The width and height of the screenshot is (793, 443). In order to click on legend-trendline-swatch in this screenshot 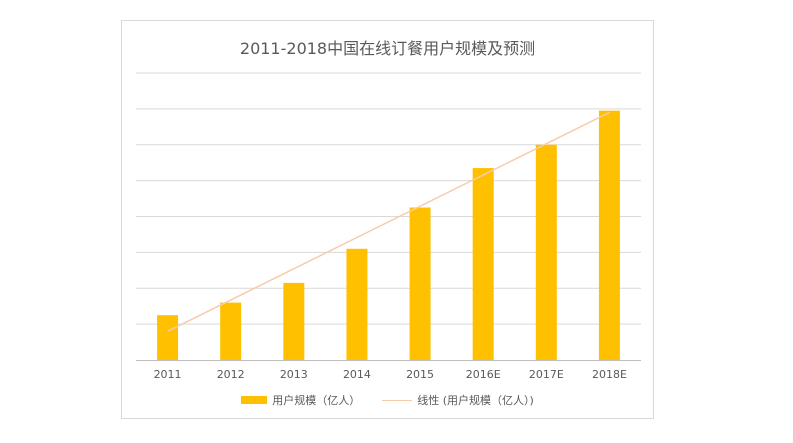, I will do `click(397, 400)`.